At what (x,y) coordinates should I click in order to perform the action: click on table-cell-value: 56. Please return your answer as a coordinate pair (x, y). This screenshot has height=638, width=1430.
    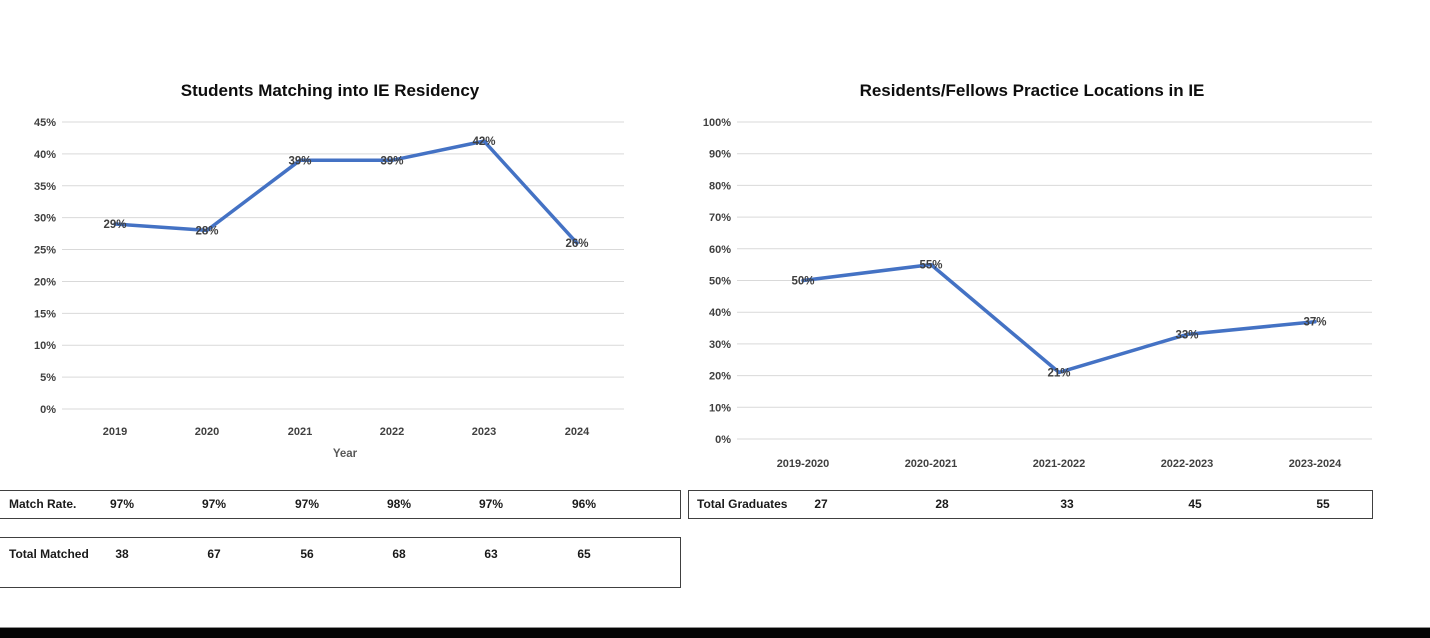
    Looking at the image, I should click on (307, 554).